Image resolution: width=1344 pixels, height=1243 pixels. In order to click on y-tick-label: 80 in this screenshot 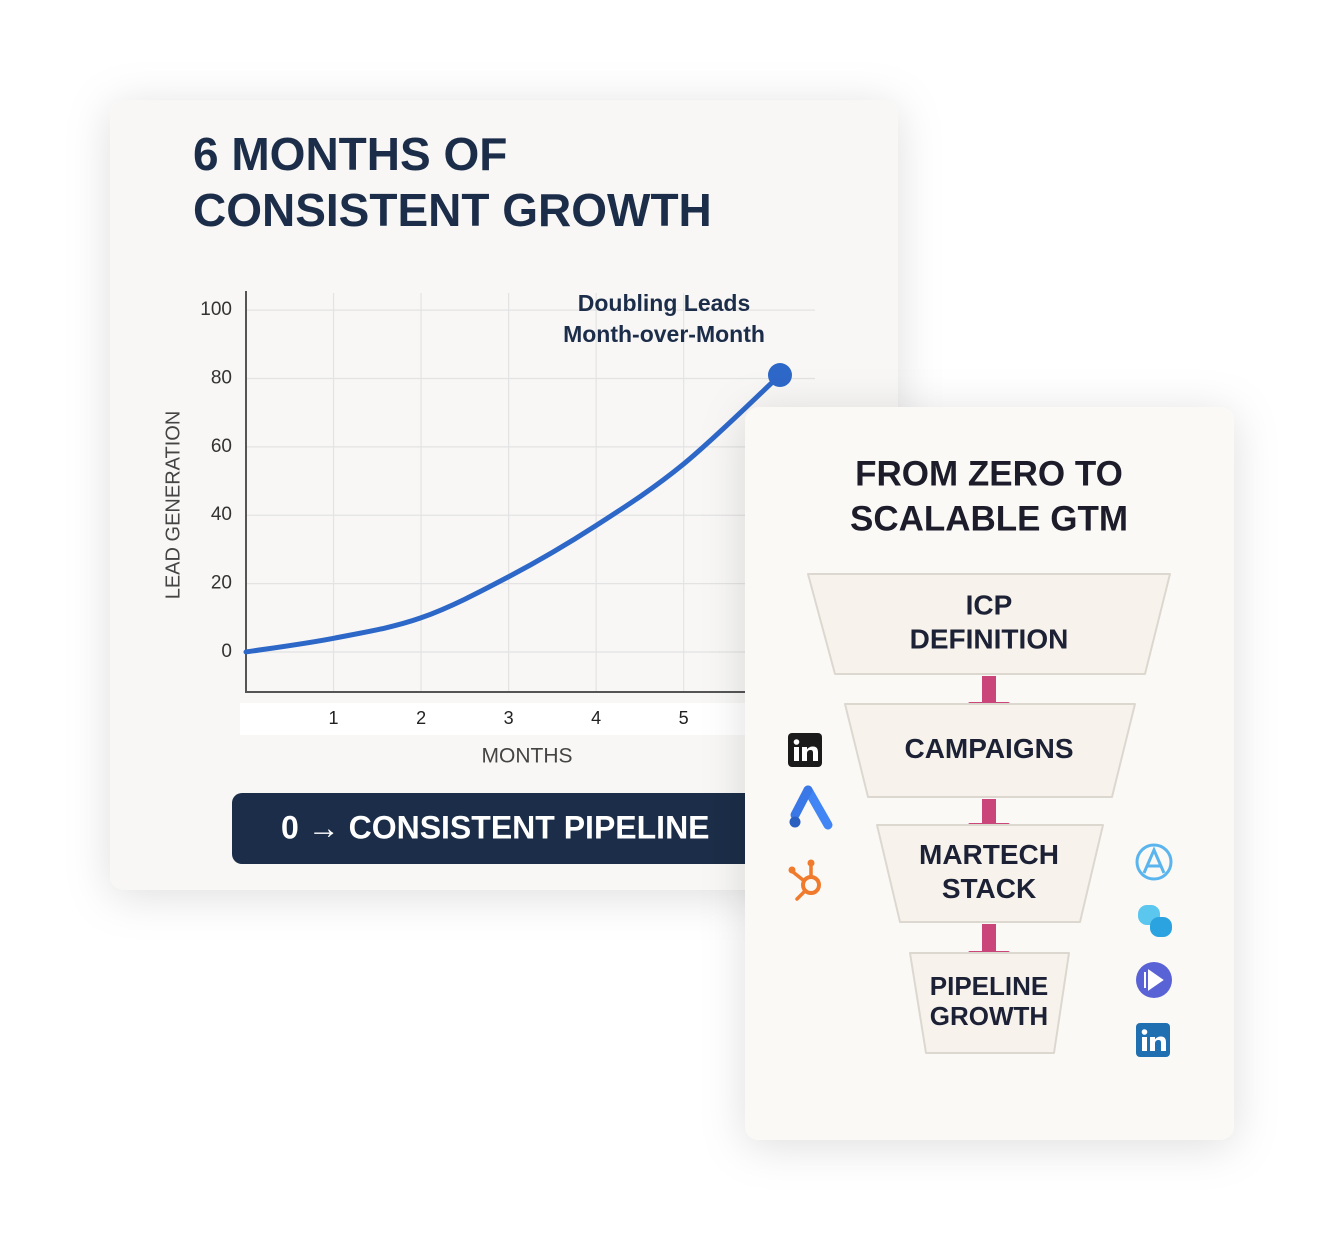, I will do `click(221, 377)`.